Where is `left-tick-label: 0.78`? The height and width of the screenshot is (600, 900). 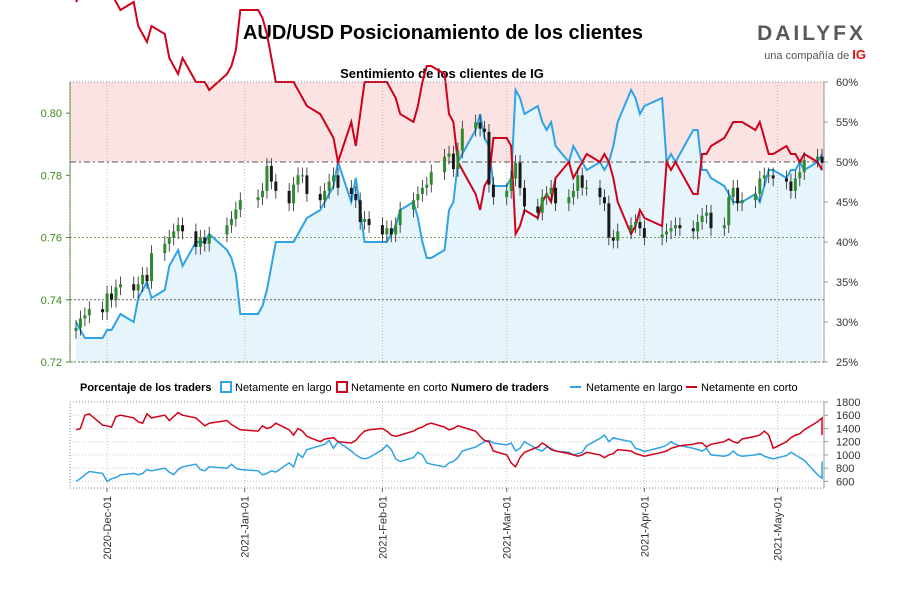
left-tick-label: 0.78 is located at coordinates (51, 176).